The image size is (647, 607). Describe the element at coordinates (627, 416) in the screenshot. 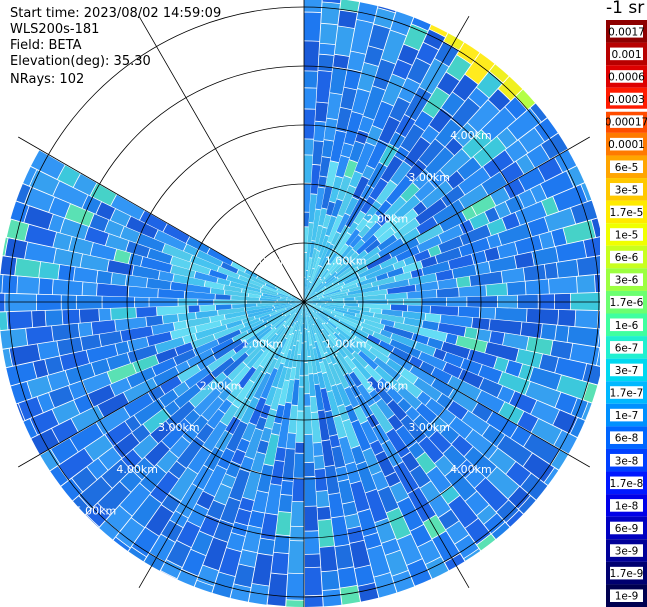

I see `colorbar-tick-label: 1e-7` at that location.